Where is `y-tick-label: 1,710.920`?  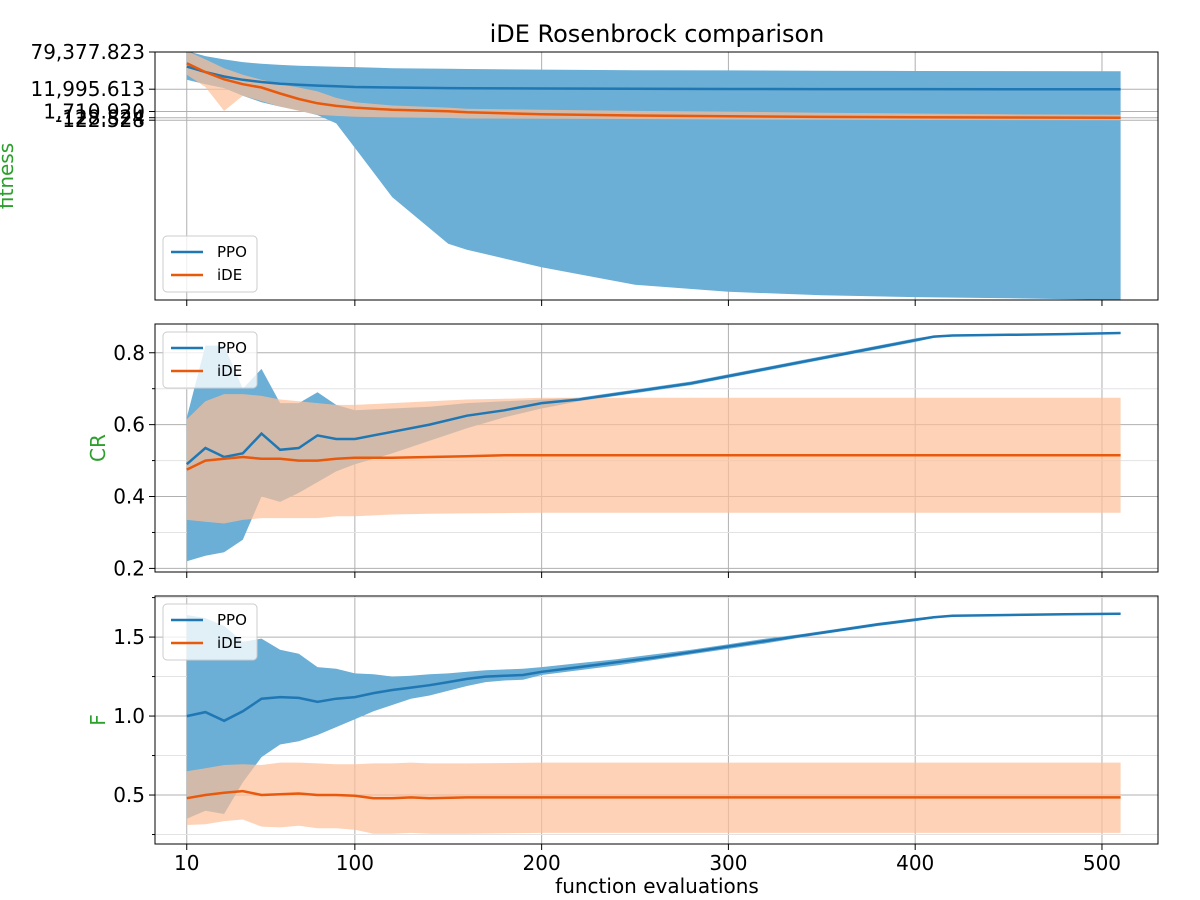 y-tick-label: 1,710.920 is located at coordinates (94, 112).